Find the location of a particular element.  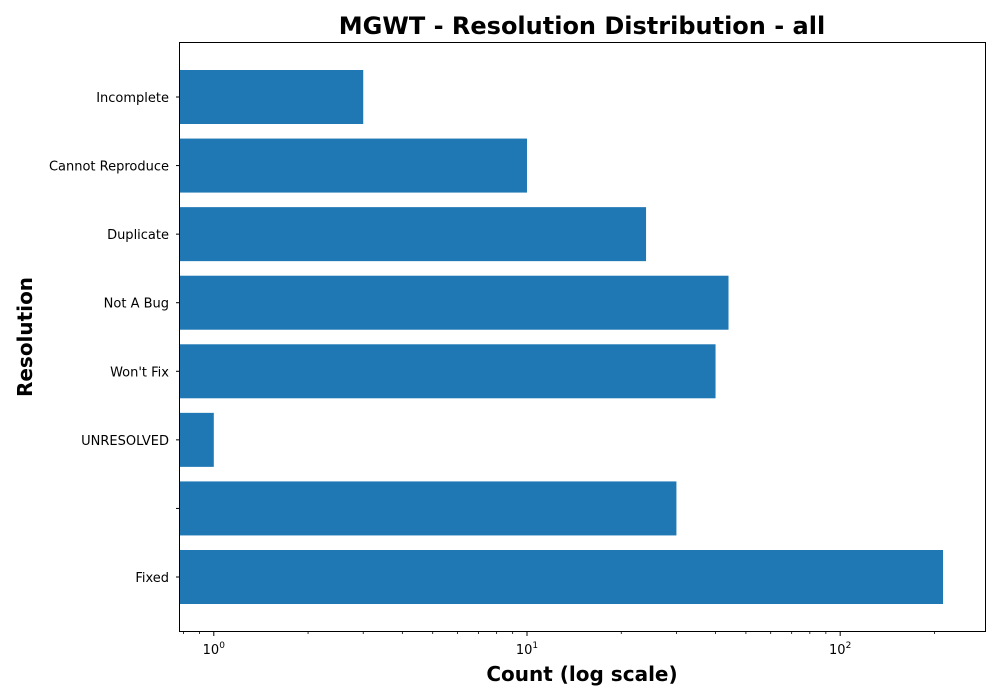

chart-title: MGWT - Resolution Distribution - all is located at coordinates (582, 26).